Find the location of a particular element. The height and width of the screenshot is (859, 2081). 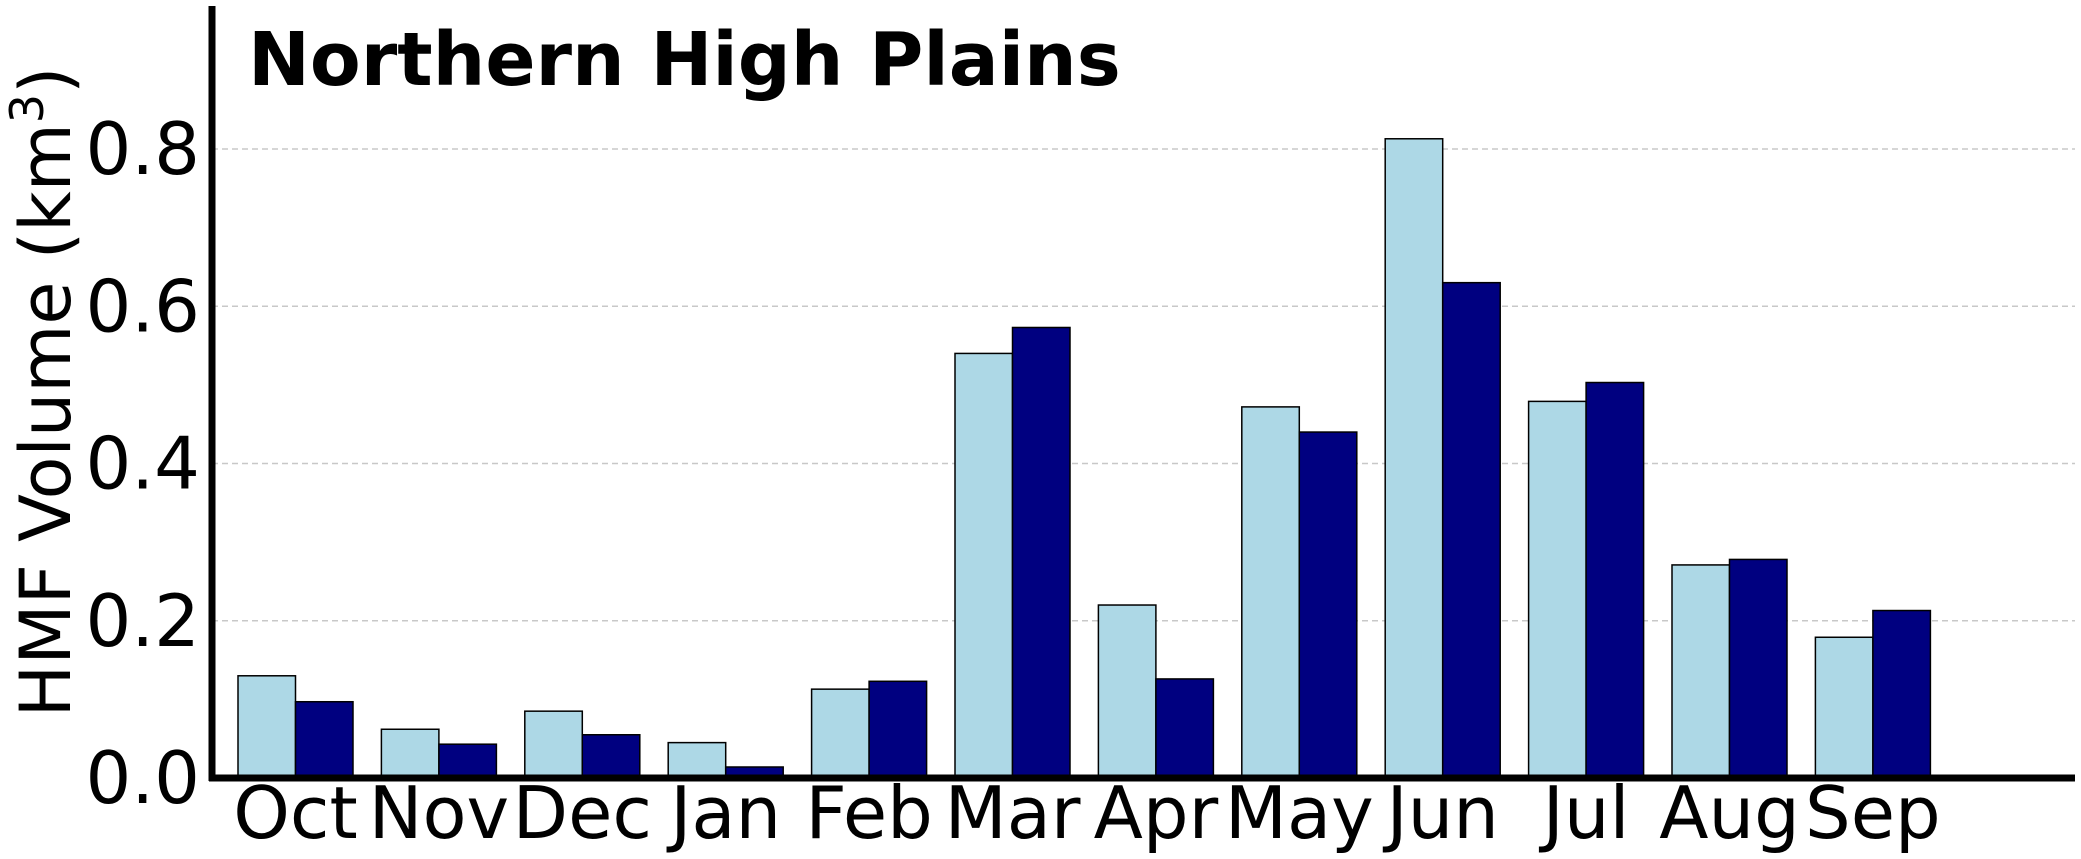

x-tick-label: Aug is located at coordinates (1729, 813).